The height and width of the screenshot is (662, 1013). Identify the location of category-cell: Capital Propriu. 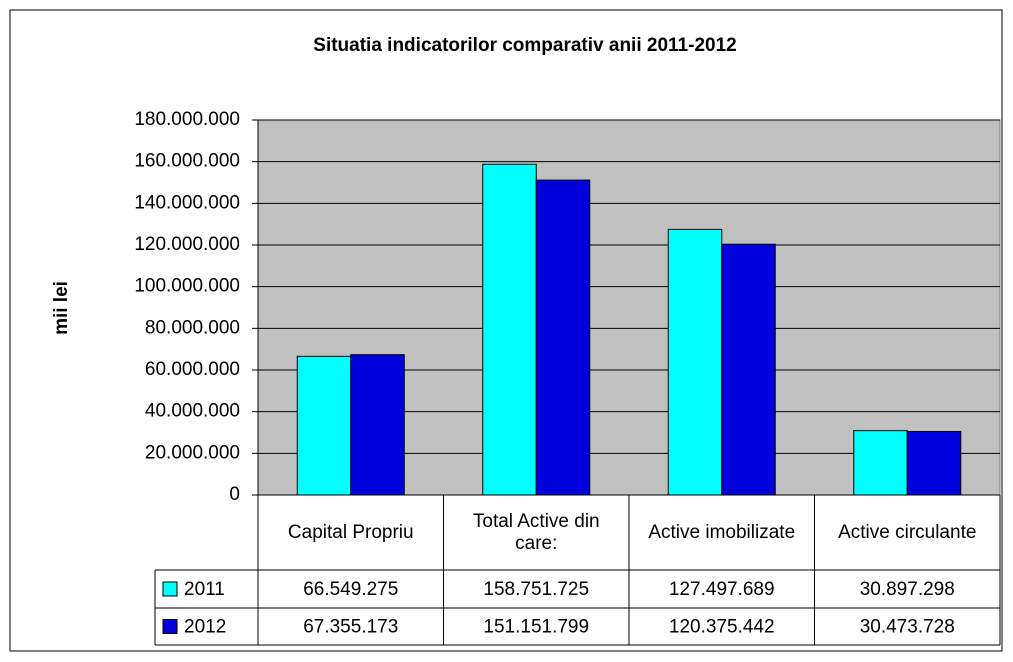
(350, 532).